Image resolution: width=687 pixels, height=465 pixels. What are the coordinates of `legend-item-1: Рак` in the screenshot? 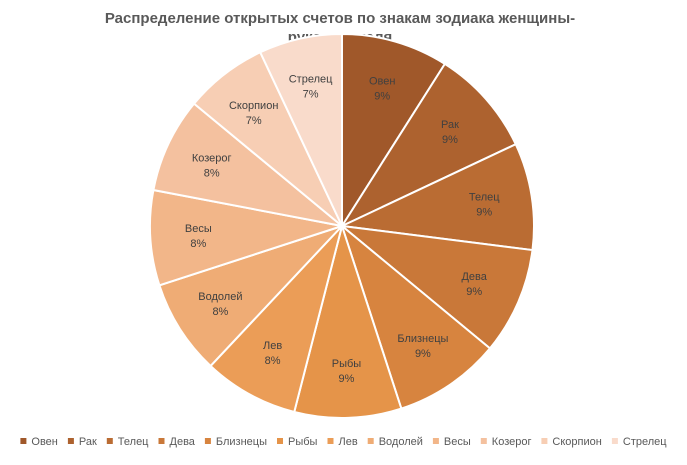 It's located at (82, 442).